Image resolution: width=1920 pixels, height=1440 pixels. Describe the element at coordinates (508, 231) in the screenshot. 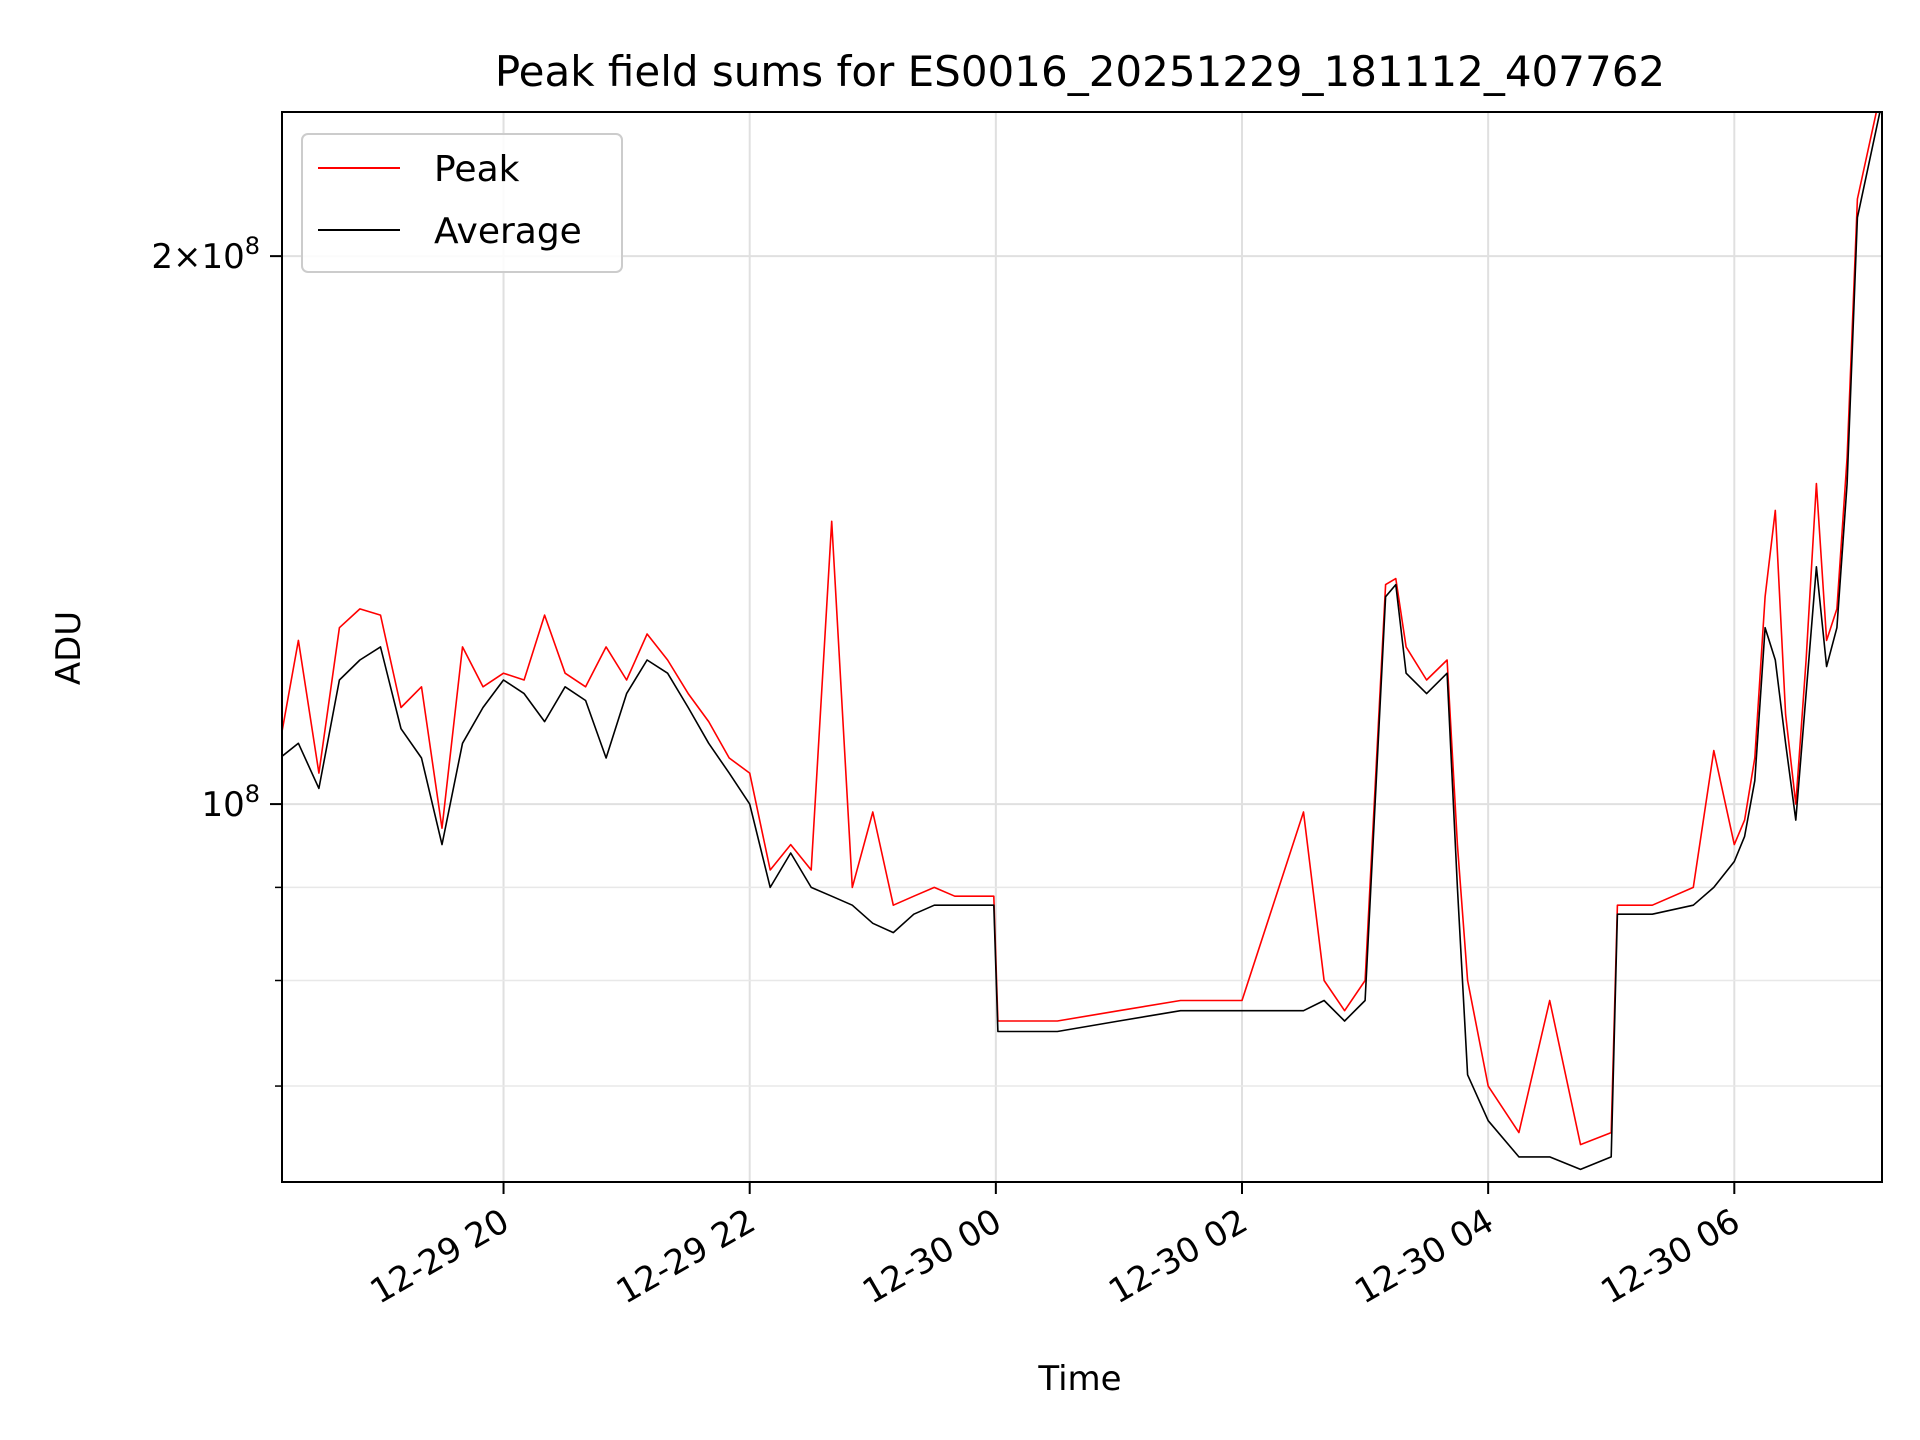

I see `legend-average-label: Average` at that location.